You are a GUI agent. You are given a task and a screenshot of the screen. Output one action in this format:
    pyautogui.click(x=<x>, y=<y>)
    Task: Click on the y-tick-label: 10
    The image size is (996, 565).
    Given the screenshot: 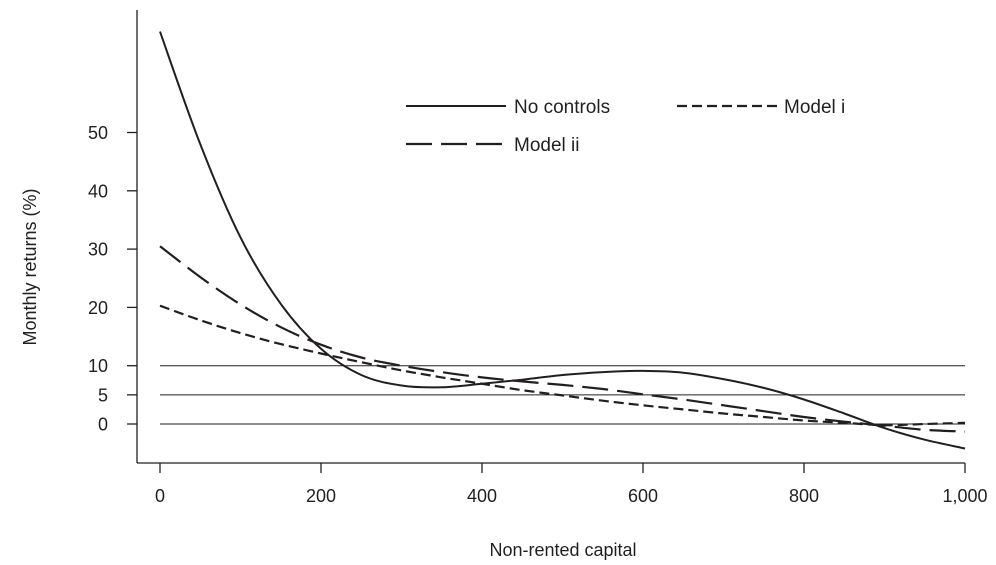 What is the action you would take?
    pyautogui.click(x=98, y=366)
    